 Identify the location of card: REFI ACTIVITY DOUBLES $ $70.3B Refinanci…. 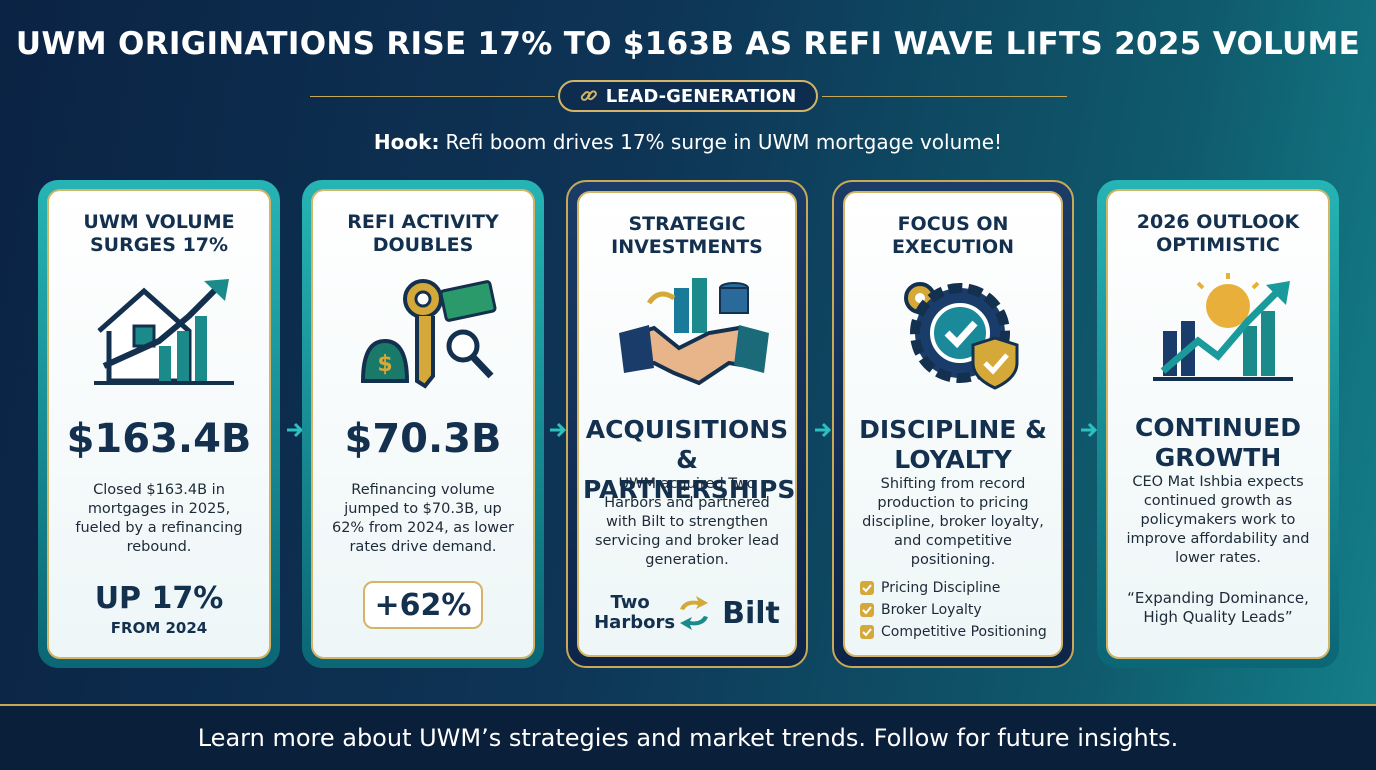
(423, 424).